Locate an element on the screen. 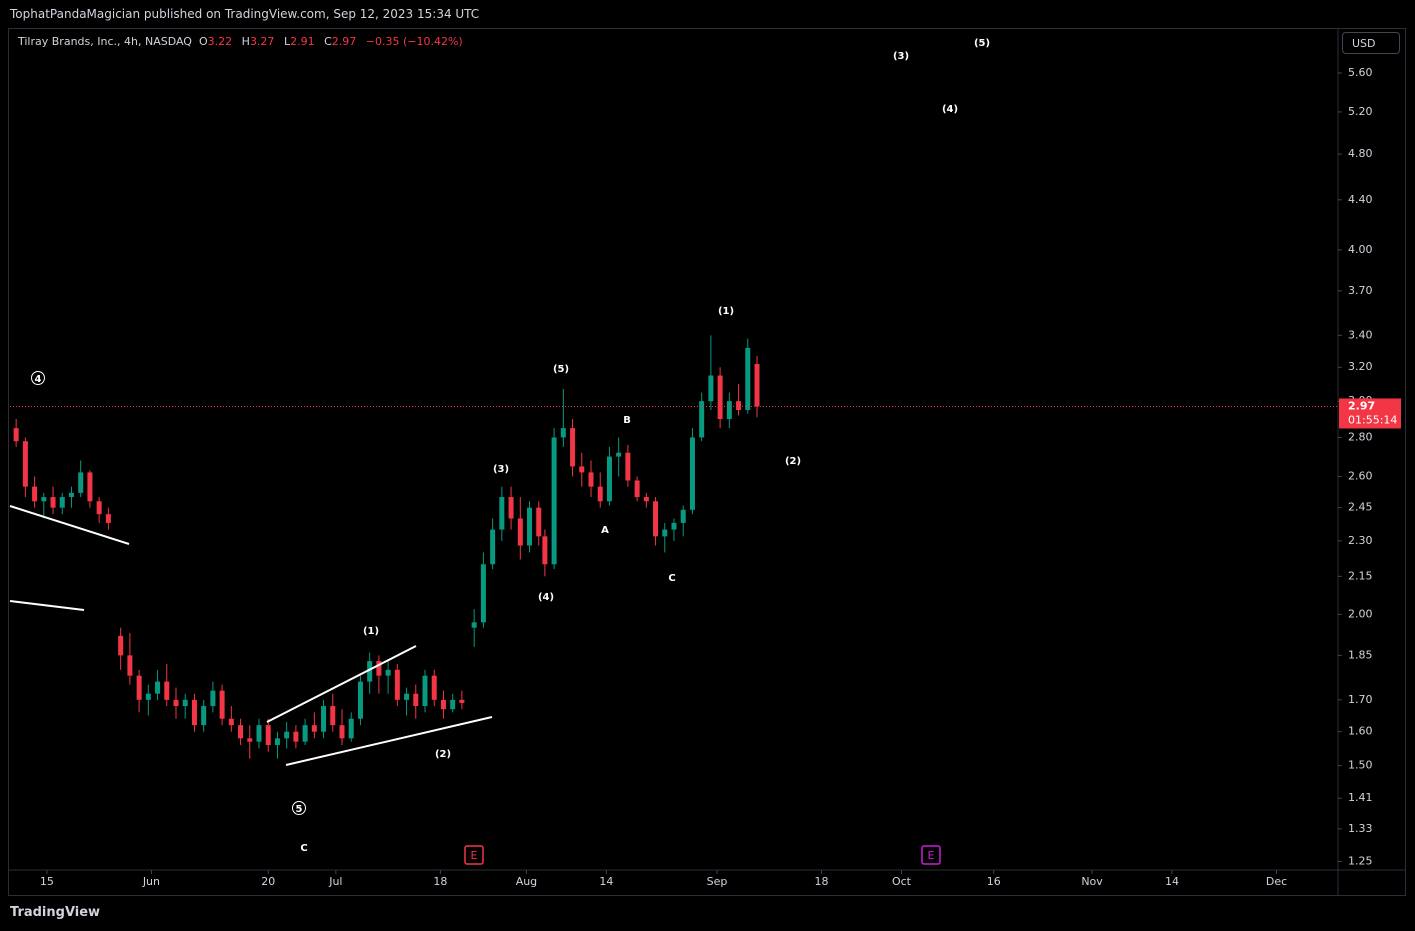  wave-label: 5 is located at coordinates (299, 809).